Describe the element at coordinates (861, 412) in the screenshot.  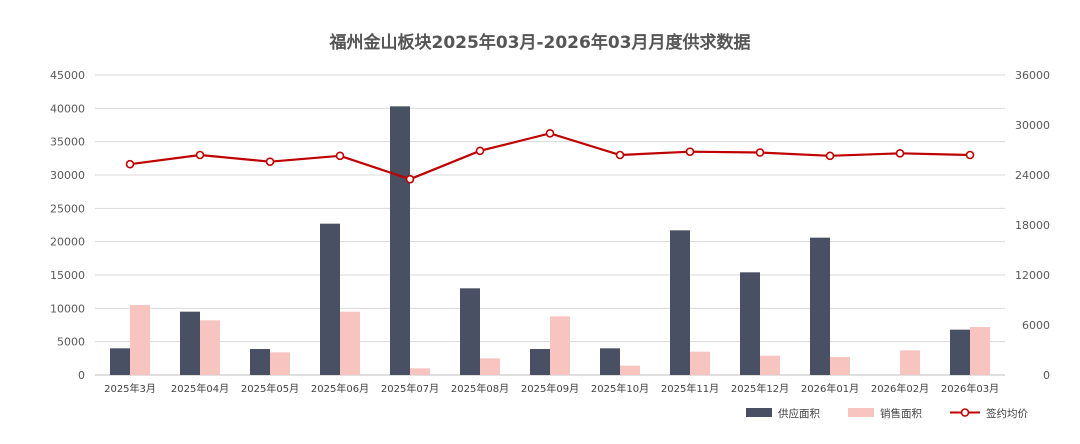
I see `legend-swatch-sales` at that location.